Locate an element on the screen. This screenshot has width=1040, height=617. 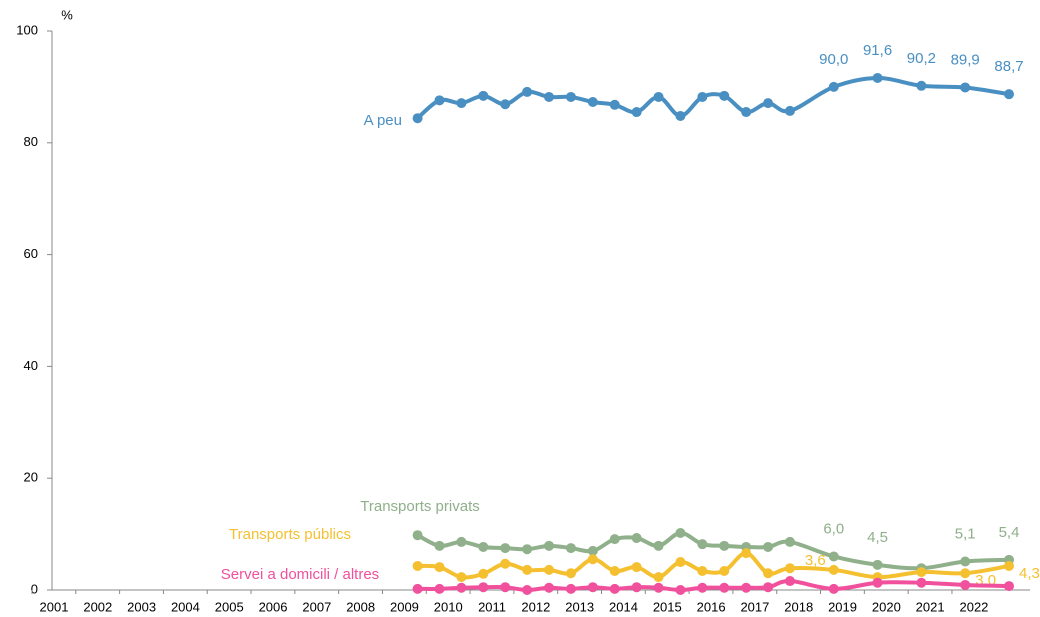
y-tick-label: 80 is located at coordinates (31, 141).